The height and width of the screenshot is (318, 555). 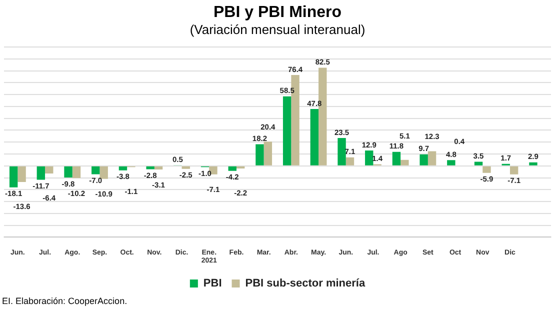 I want to click on legend-label: PBI sub-sector minería, so click(x=305, y=284).